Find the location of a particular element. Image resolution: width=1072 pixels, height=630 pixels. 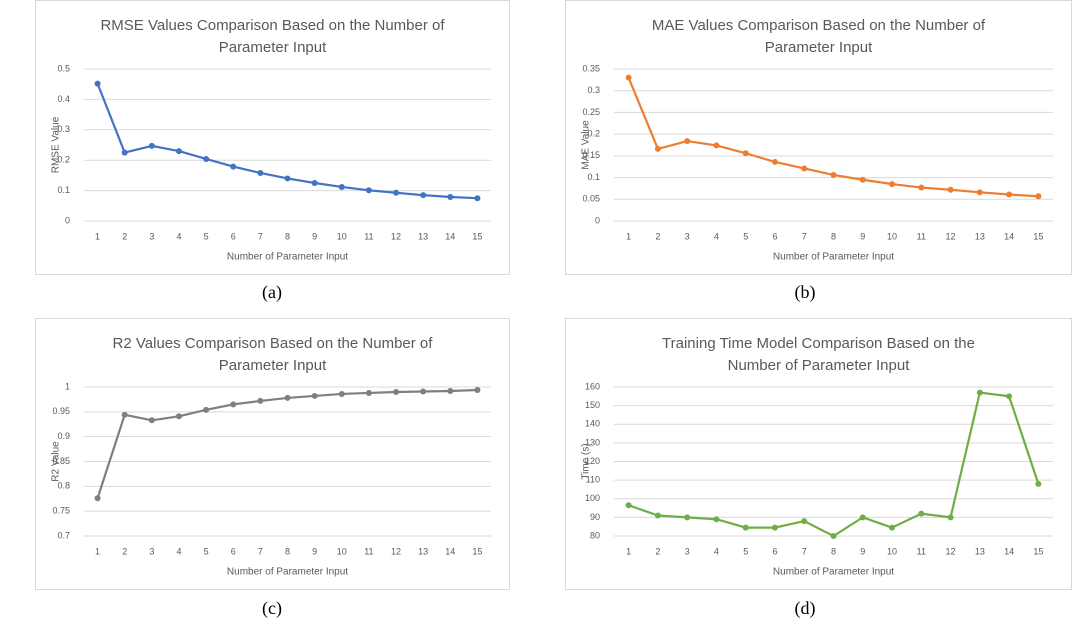

y-tick-label: 0.4 is located at coordinates (63, 99).